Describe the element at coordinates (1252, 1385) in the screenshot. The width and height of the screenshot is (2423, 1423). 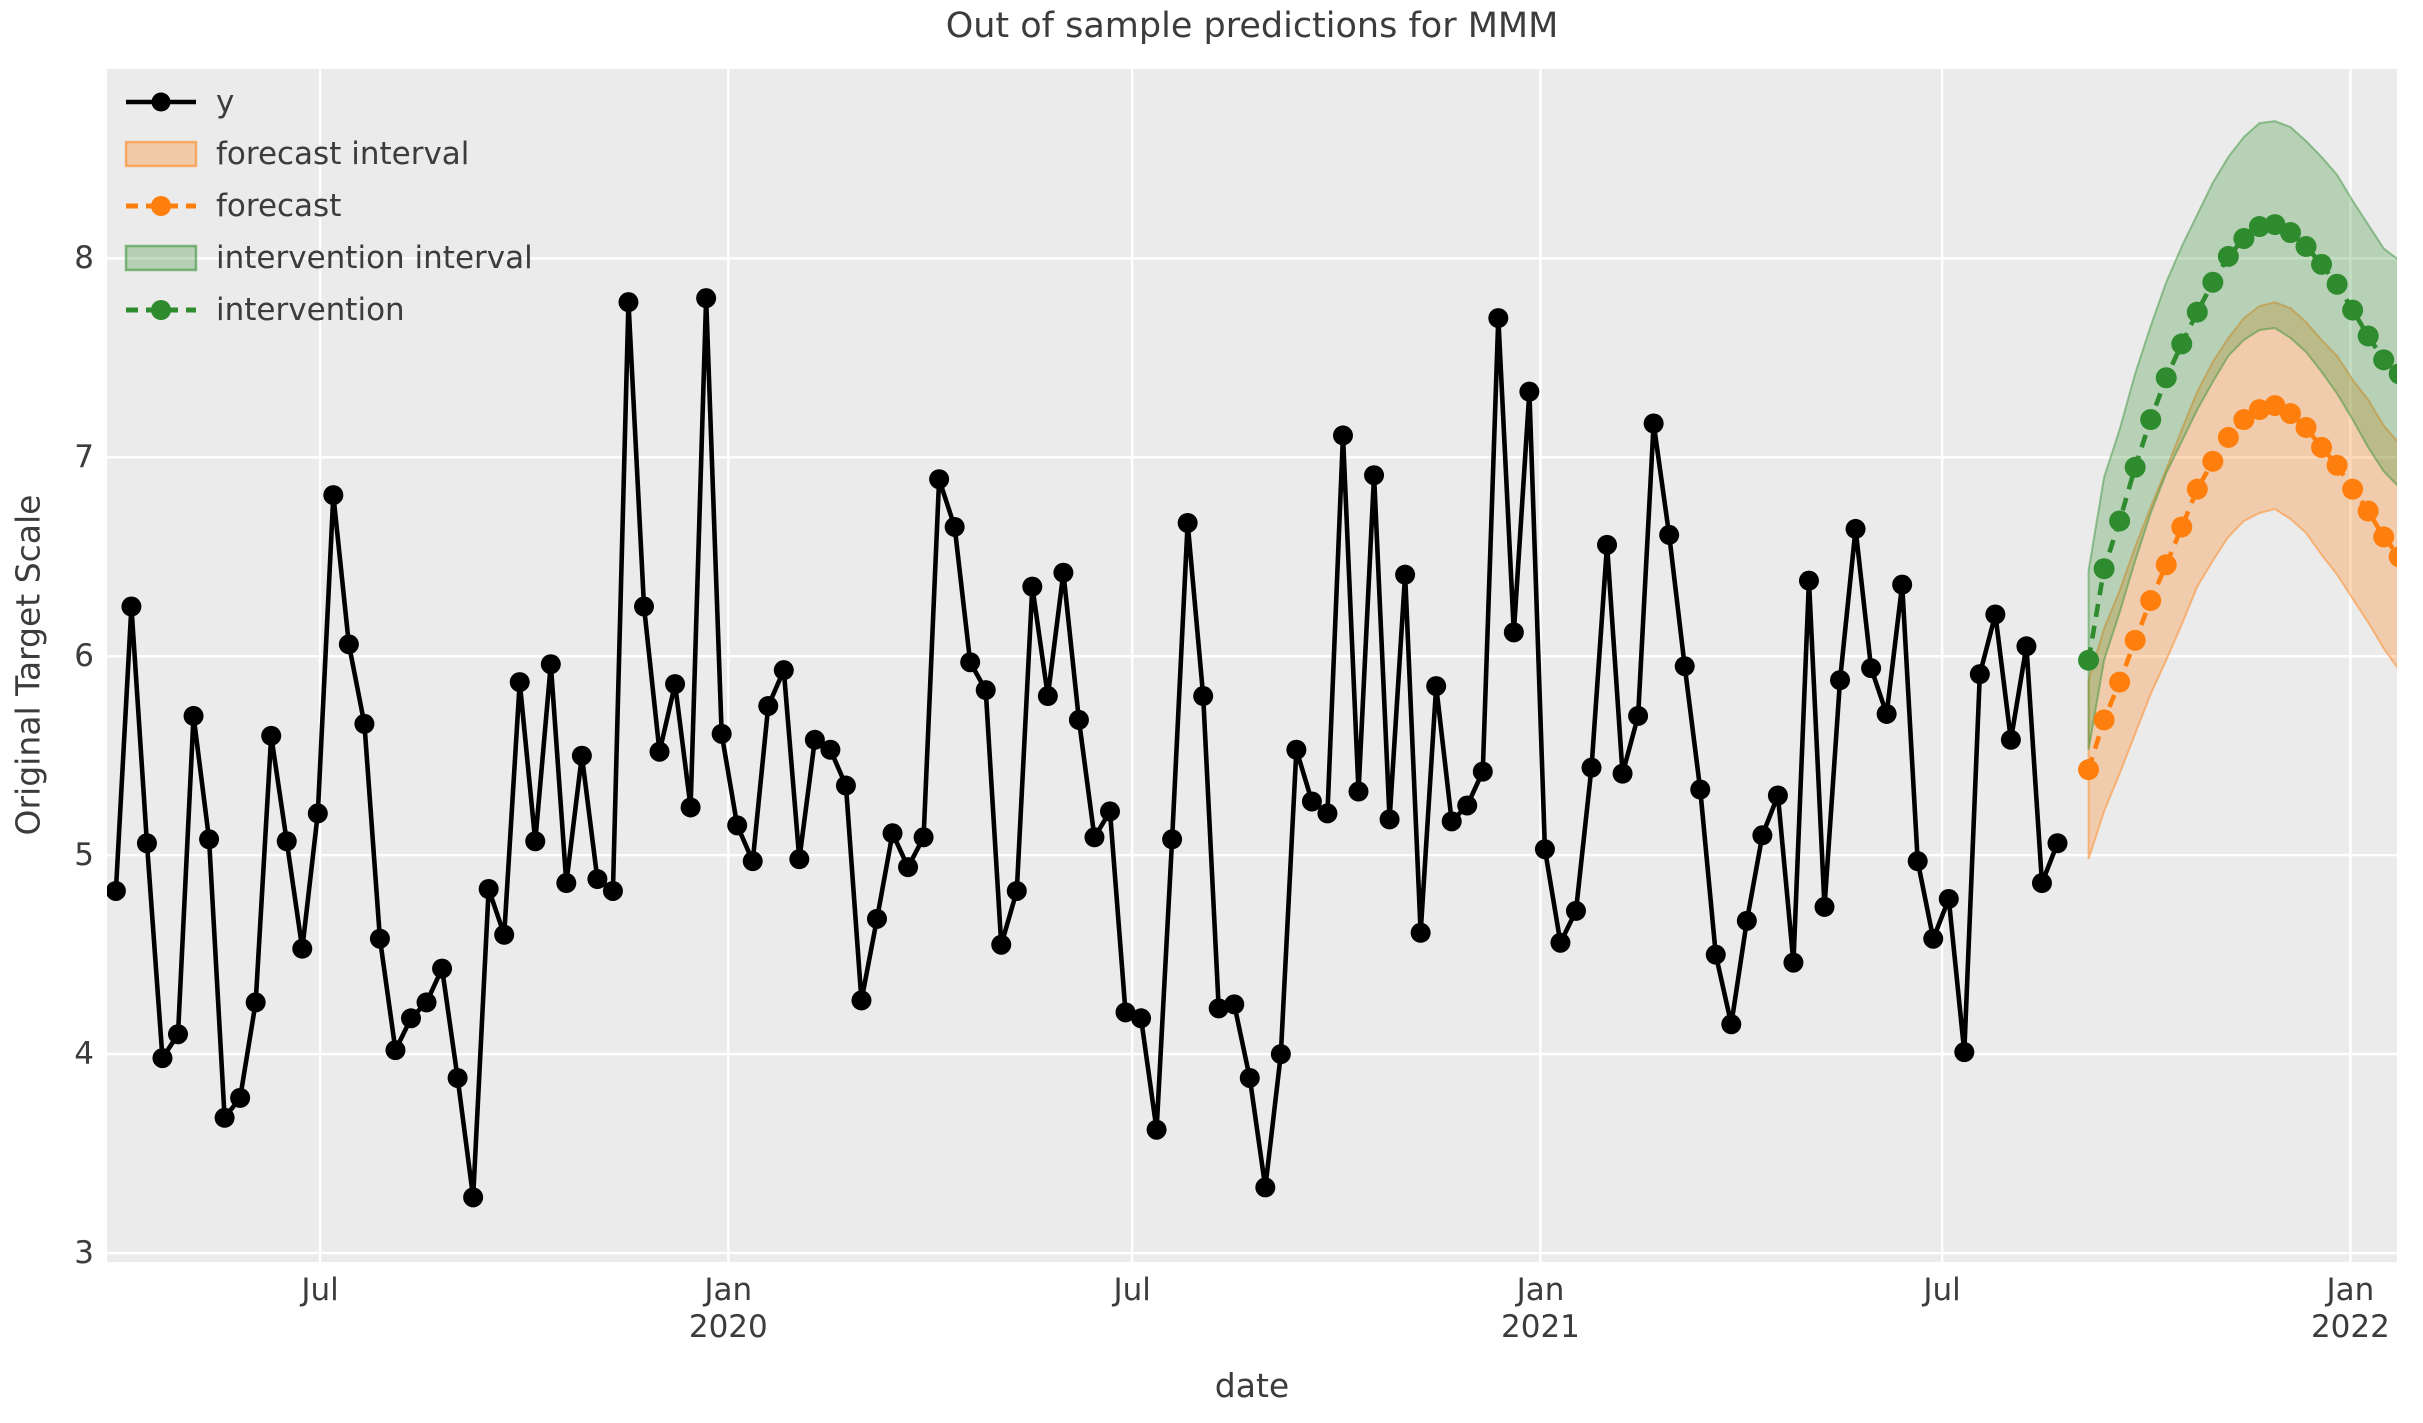
I see `x-axis-label: date` at that location.